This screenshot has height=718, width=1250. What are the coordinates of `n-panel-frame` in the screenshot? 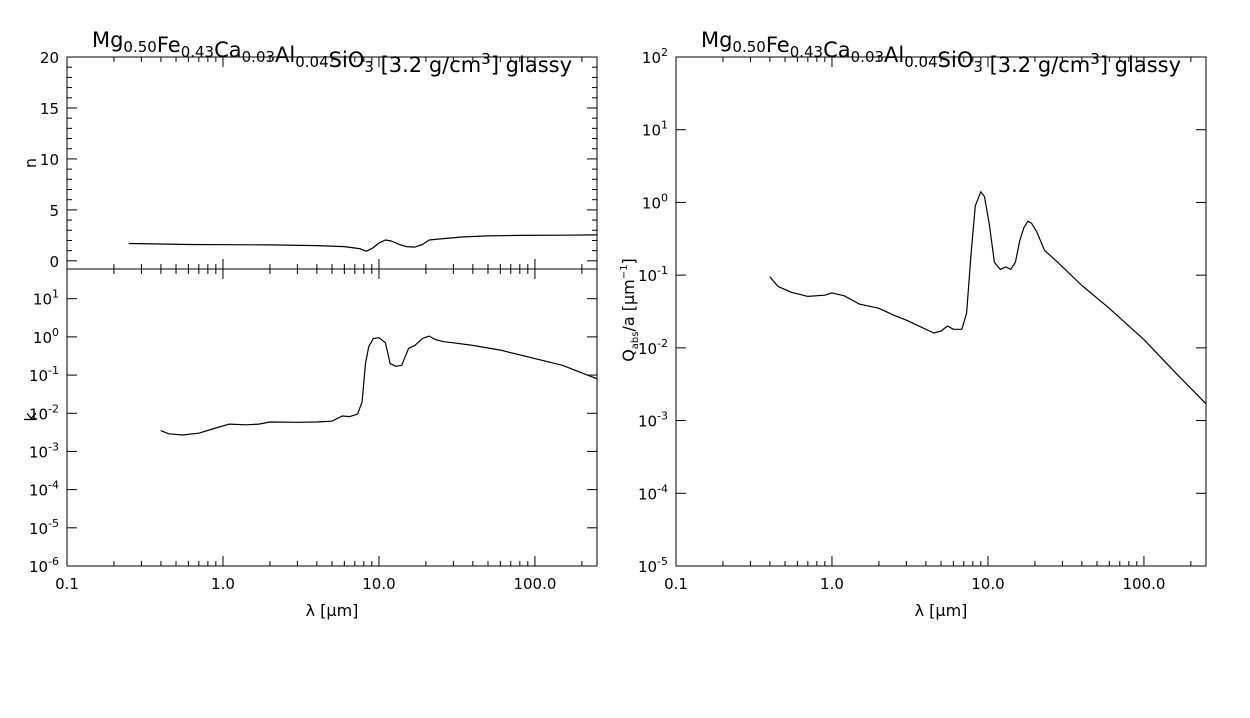 It's located at (332, 163).